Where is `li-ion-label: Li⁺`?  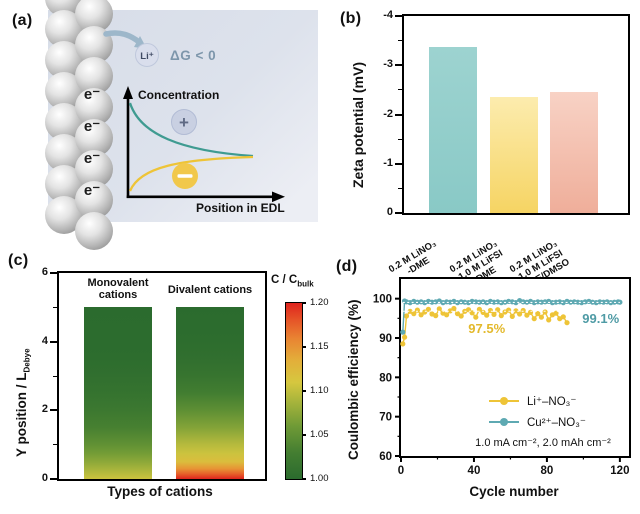 li-ion-label: Li⁺ is located at coordinates (146, 56).